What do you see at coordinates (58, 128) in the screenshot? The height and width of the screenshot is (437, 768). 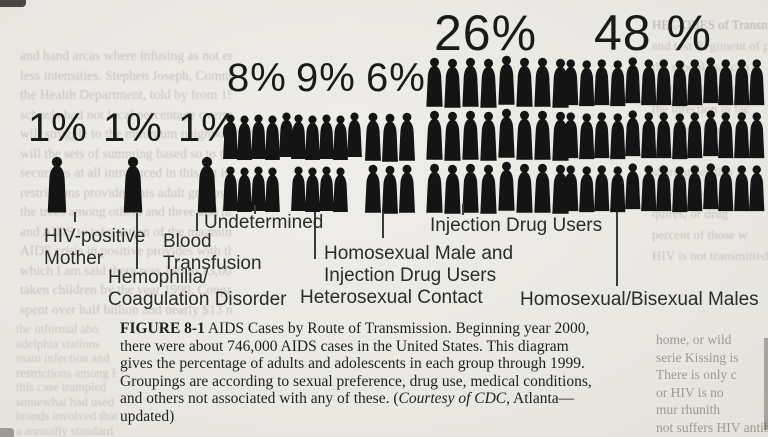 I see `percent-label-hiv-mother: 1%` at bounding box center [58, 128].